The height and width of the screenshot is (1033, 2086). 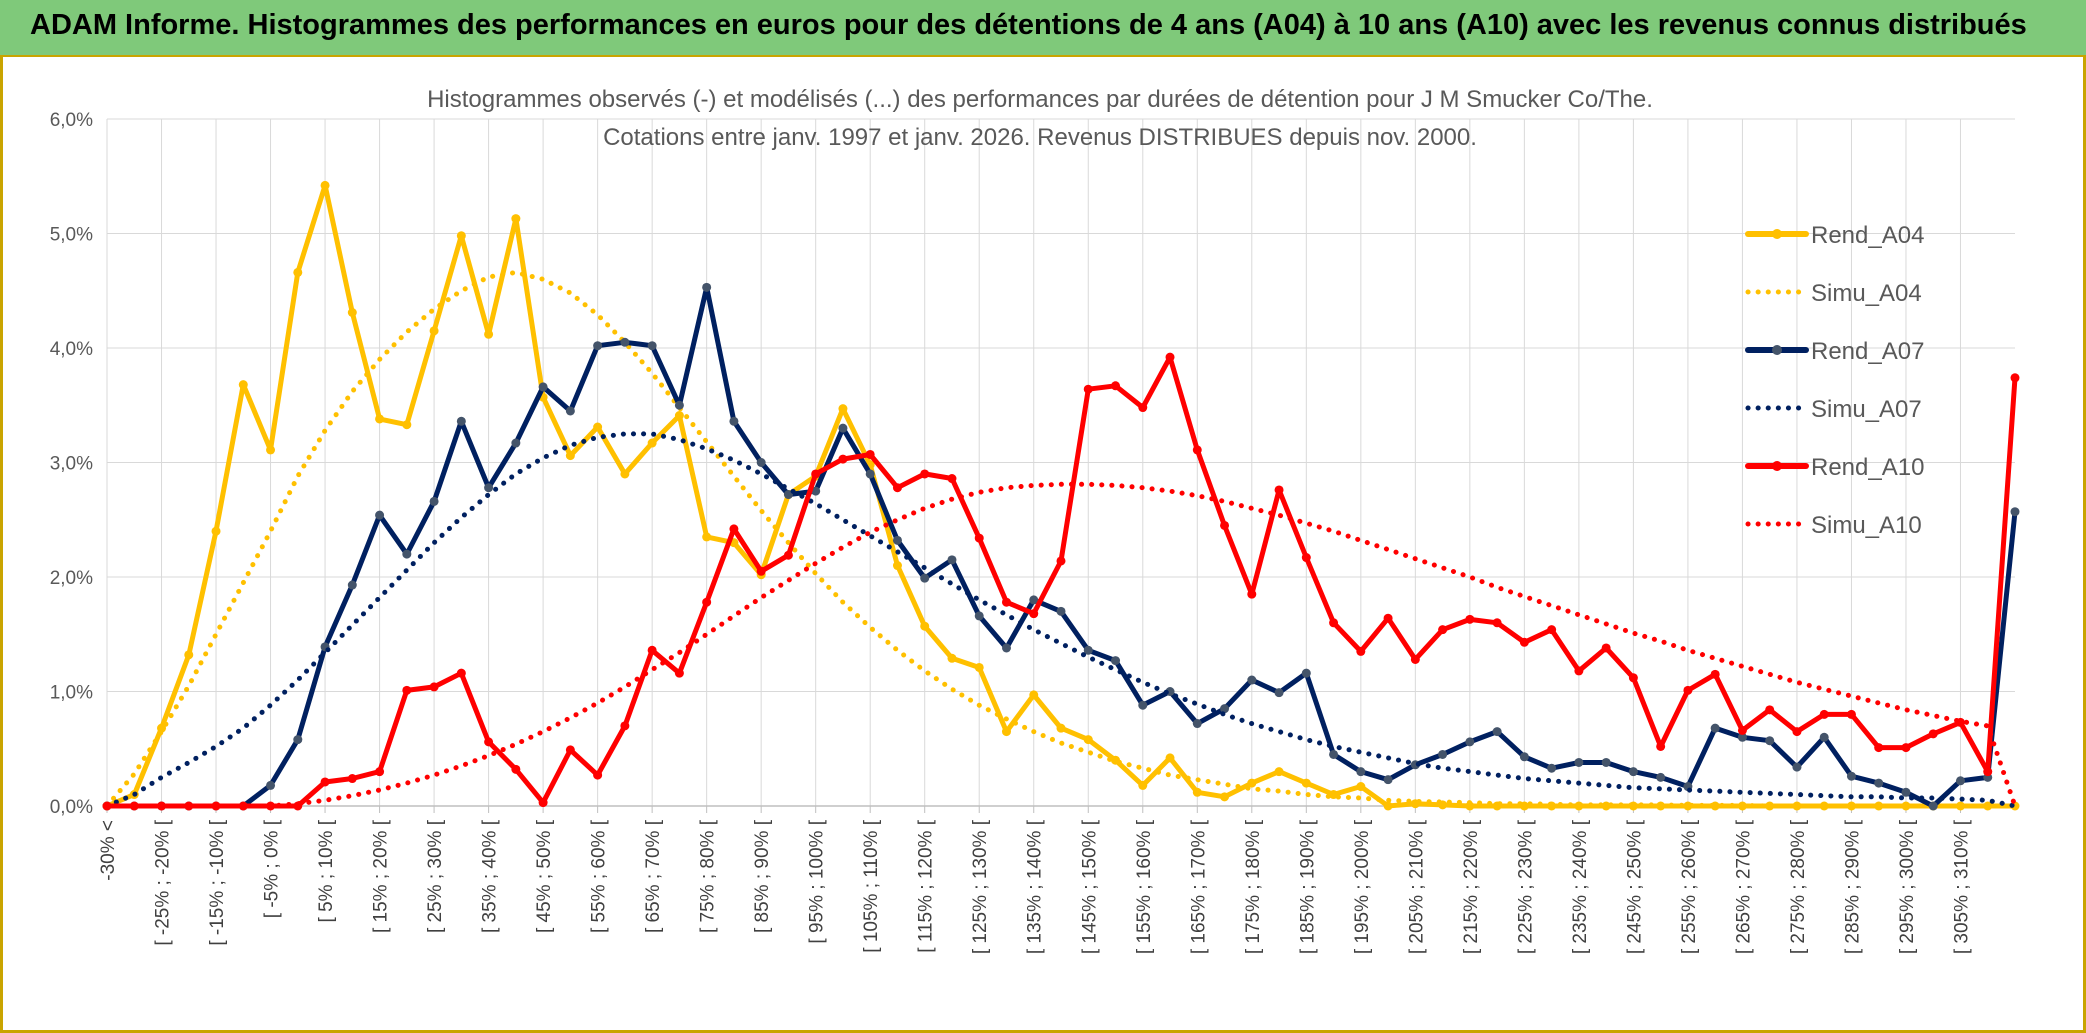 What do you see at coordinates (1634, 886) in the screenshot?
I see `x-tick-label: [ 245% ; 250% [` at bounding box center [1634, 886].